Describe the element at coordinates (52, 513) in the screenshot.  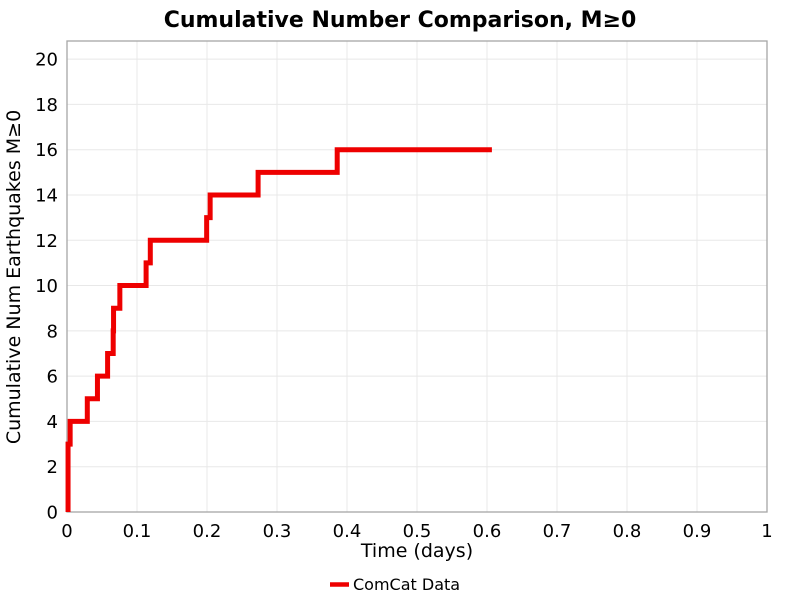
I see `y-tick-label: 0` at that location.